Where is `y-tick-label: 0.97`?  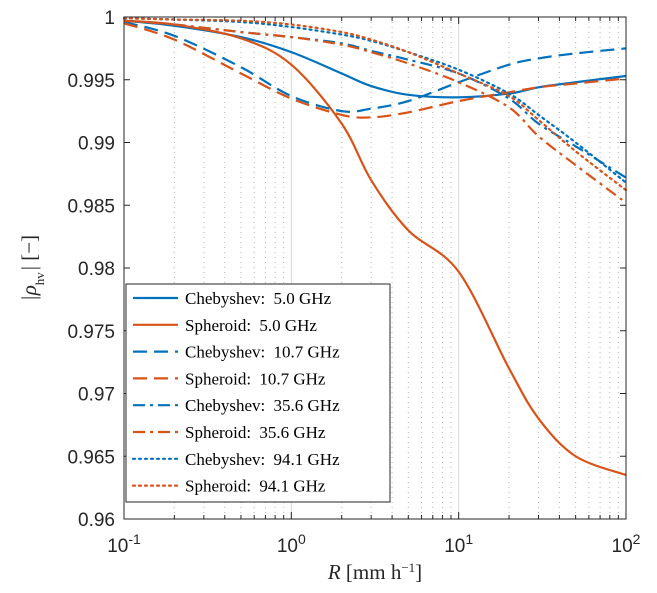
y-tick-label: 0.97 is located at coordinates (96, 395).